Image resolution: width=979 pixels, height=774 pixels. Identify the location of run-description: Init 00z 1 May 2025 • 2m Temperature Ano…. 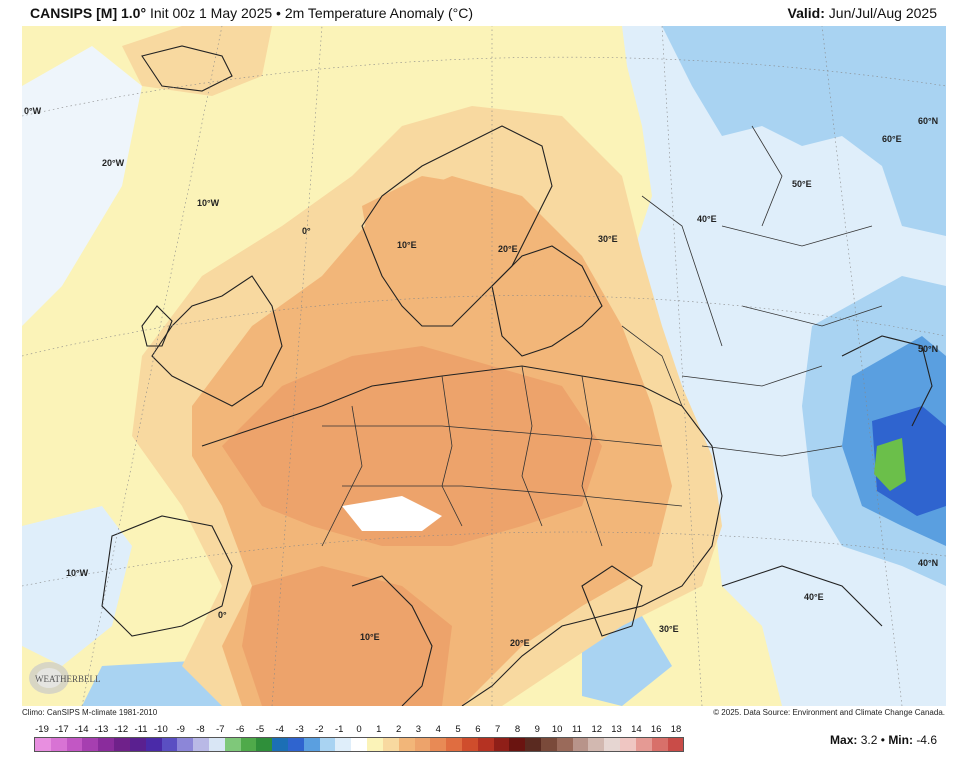
(311, 13).